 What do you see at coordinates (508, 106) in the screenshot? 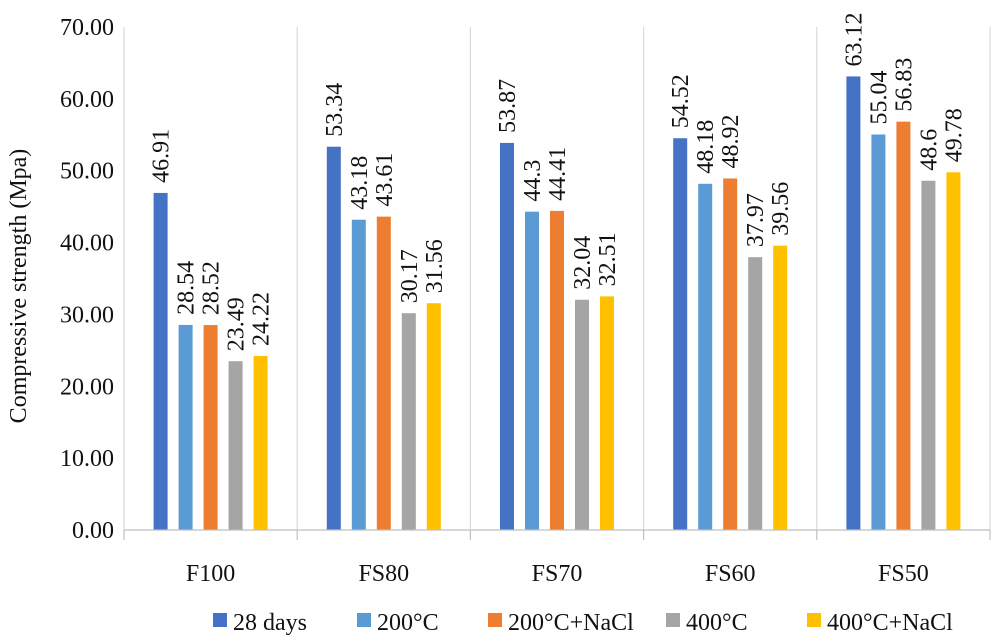
I see `data-label: 53.87` at bounding box center [508, 106].